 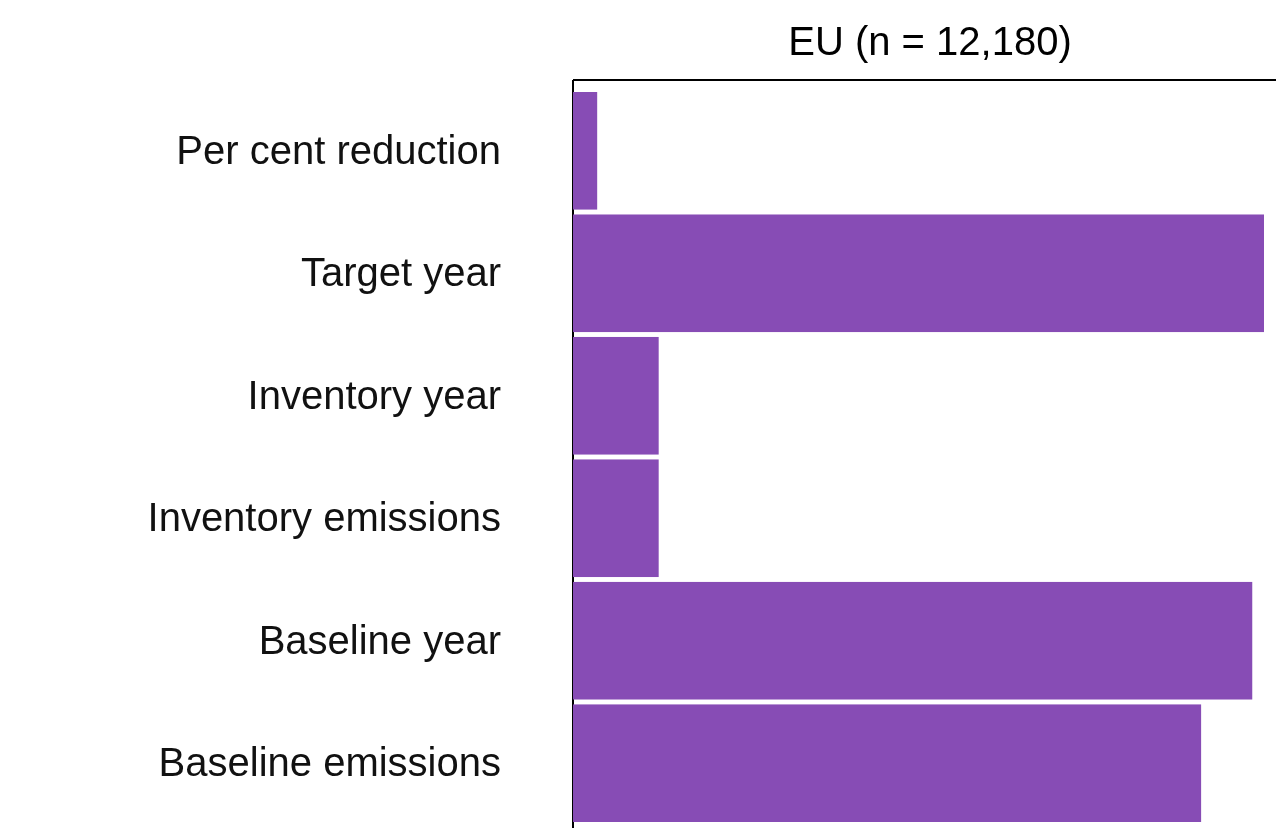 I want to click on y-tick-label: Per cent reduction, so click(x=338, y=149).